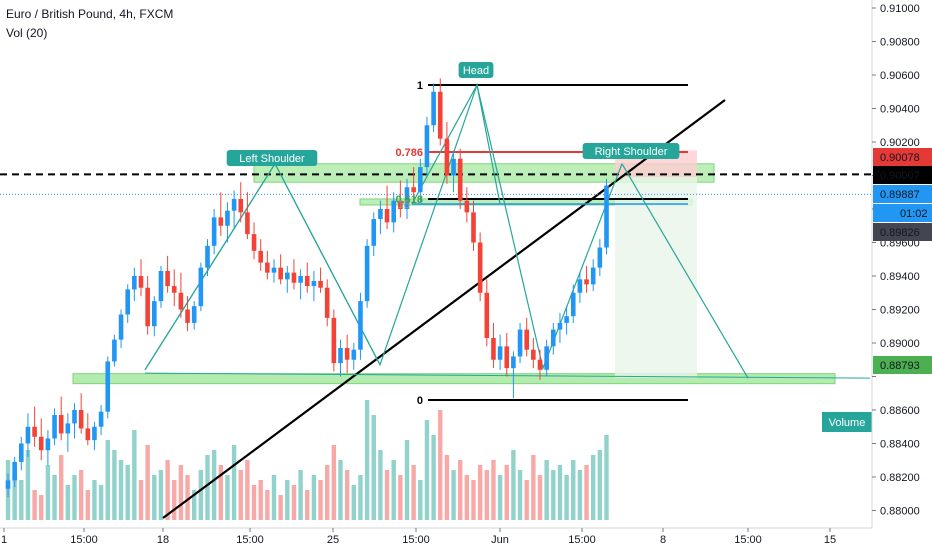 The height and width of the screenshot is (550, 932). What do you see at coordinates (272, 158) in the screenshot?
I see `left-shoulder-label-bg` at bounding box center [272, 158].